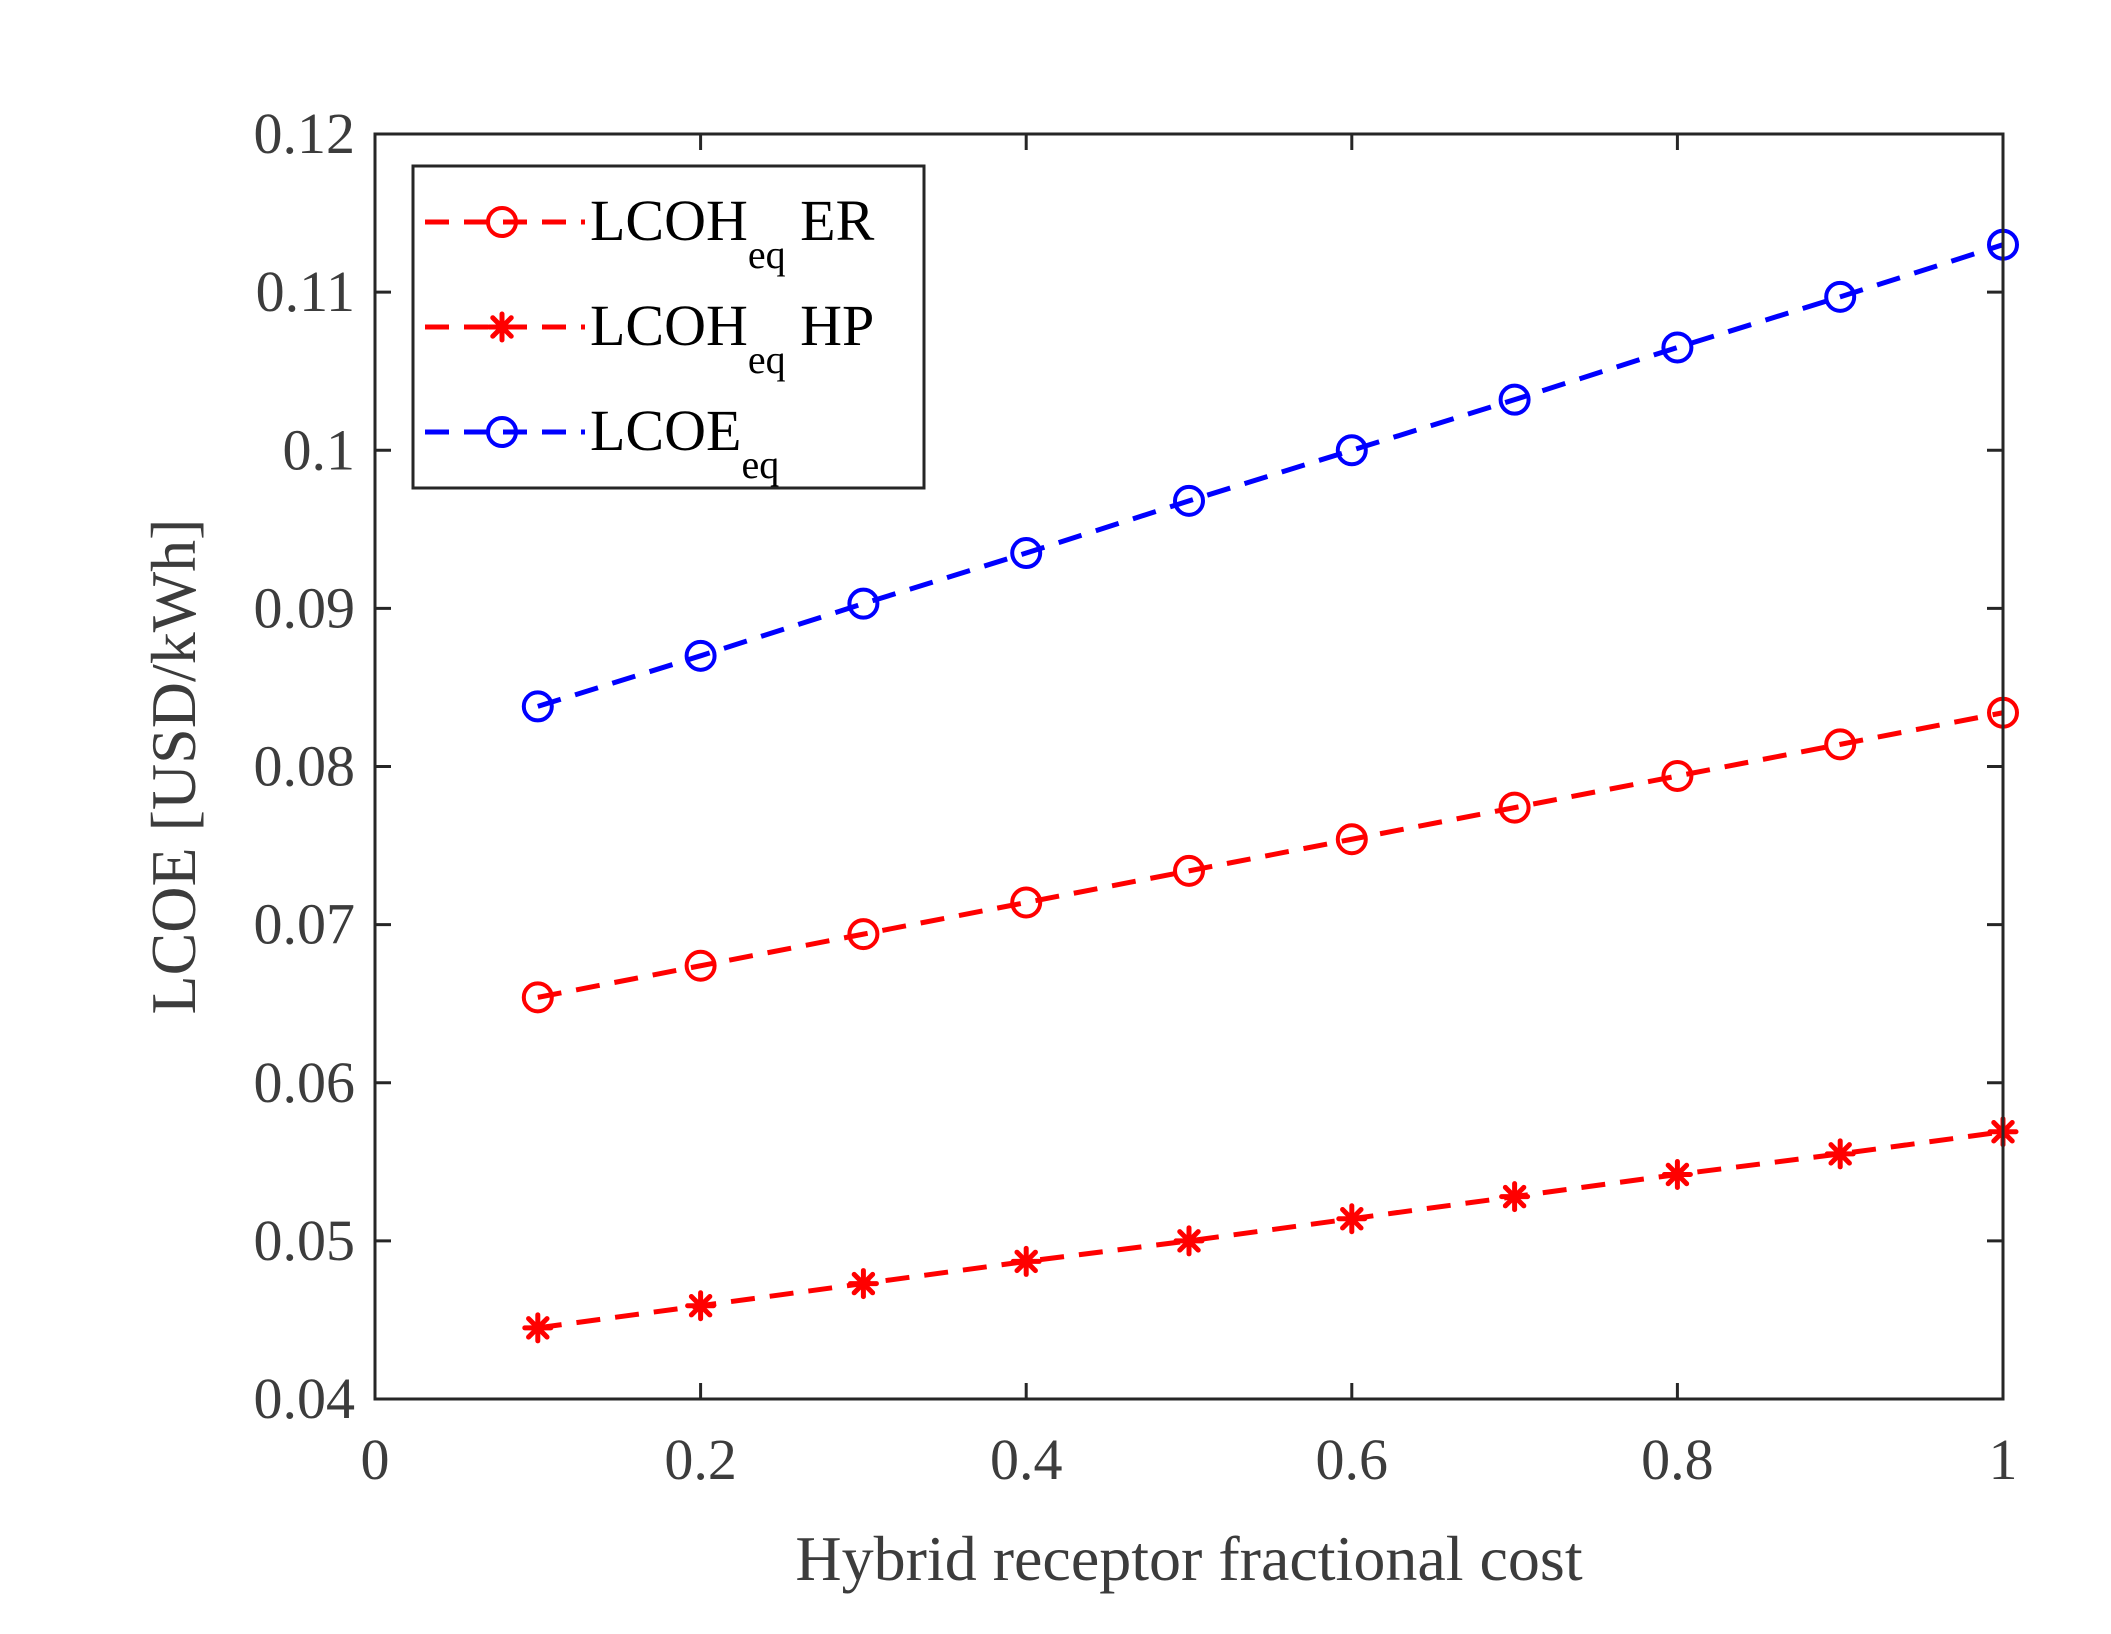 This screenshot has height=1634, width=2111. I want to click on x-tick-label: 1, so click(2003, 1459).